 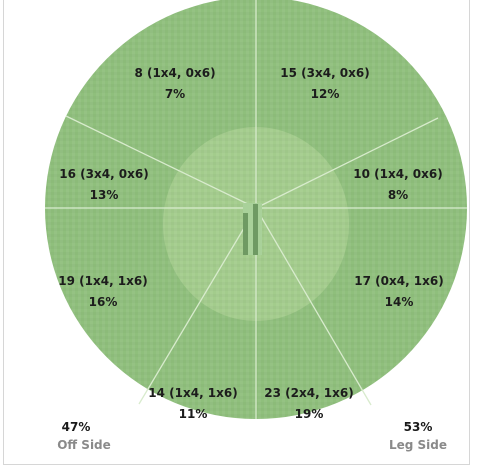 What do you see at coordinates (174, 84) in the screenshot?
I see `zone-label-0: 8 (1x4, 0x6) 7%` at bounding box center [174, 84].